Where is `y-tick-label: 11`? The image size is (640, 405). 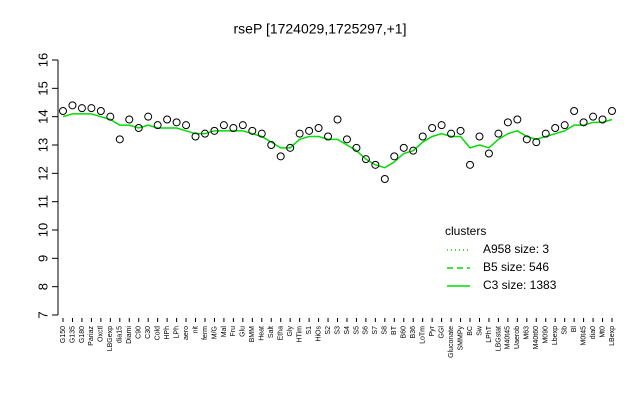 y-tick-label: 11 is located at coordinates (42, 202).